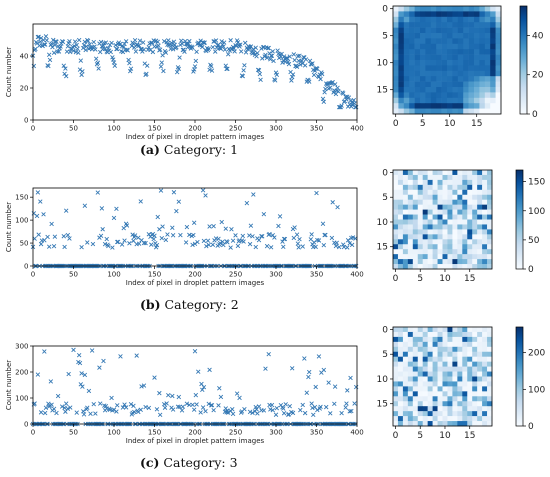 Image resolution: width=550 pixels, height=477 pixels. Describe the element at coordinates (9, 72) in the screenshot. I see `y-axis-label: Count number` at that location.